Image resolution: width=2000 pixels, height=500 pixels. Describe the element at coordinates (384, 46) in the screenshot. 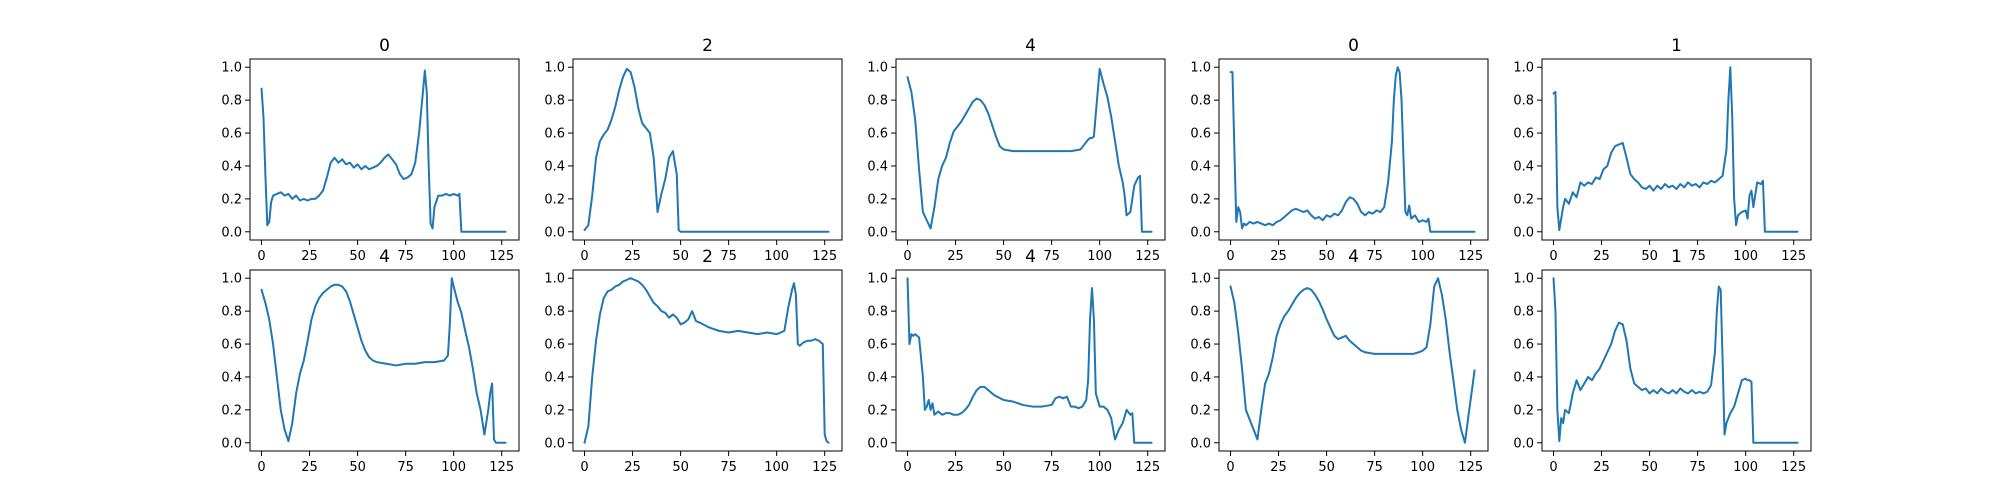

I see `subplot-title: 0` at that location.